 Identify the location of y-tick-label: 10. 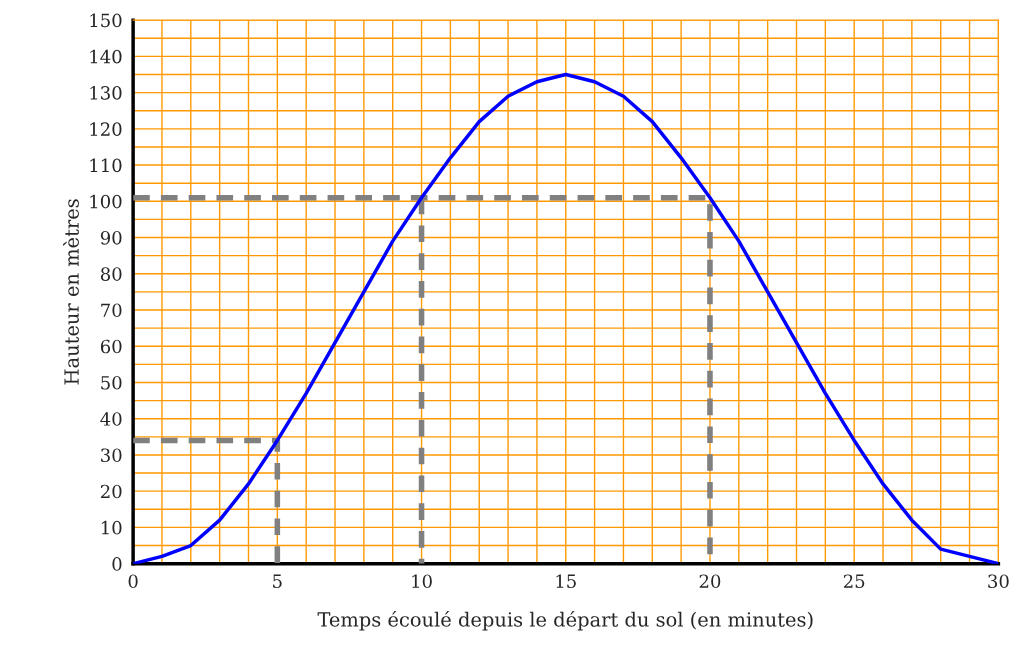
(111, 527).